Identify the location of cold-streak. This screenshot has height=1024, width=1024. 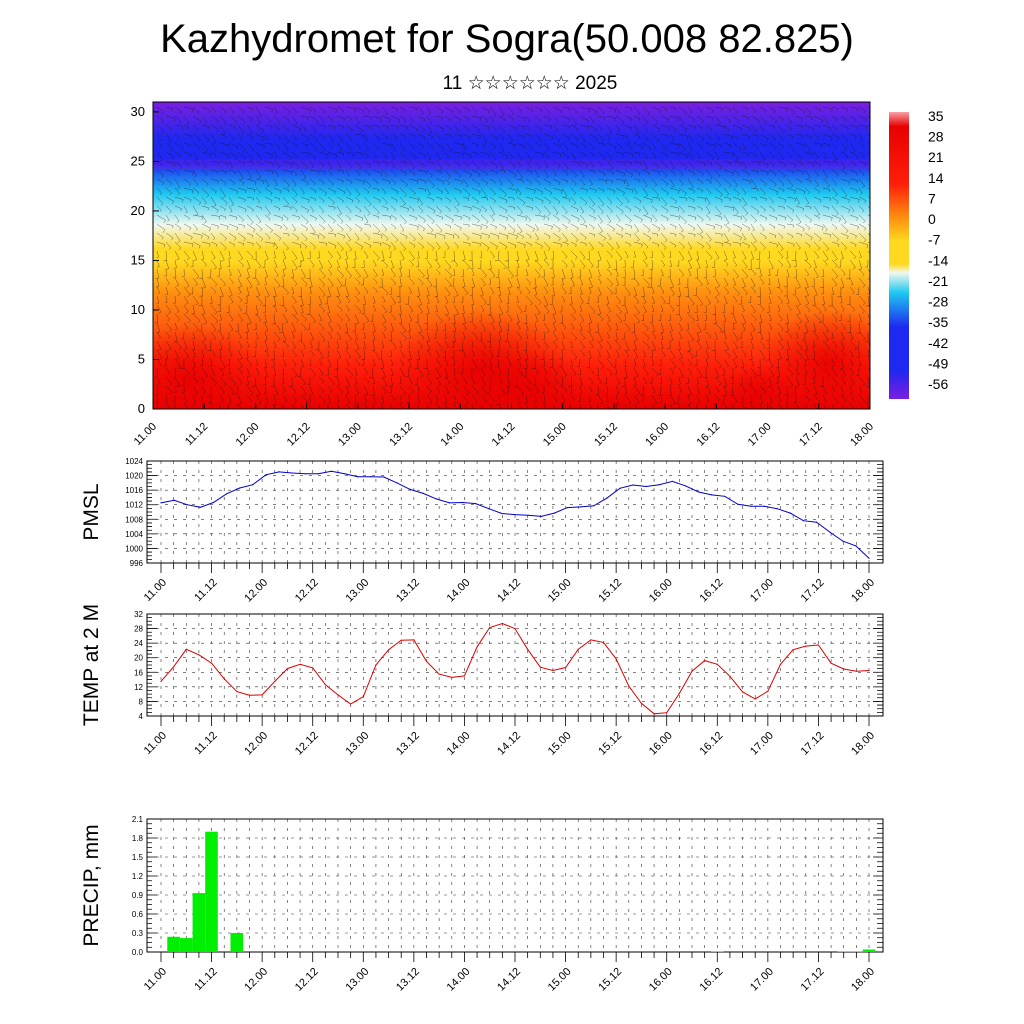
(511, 164).